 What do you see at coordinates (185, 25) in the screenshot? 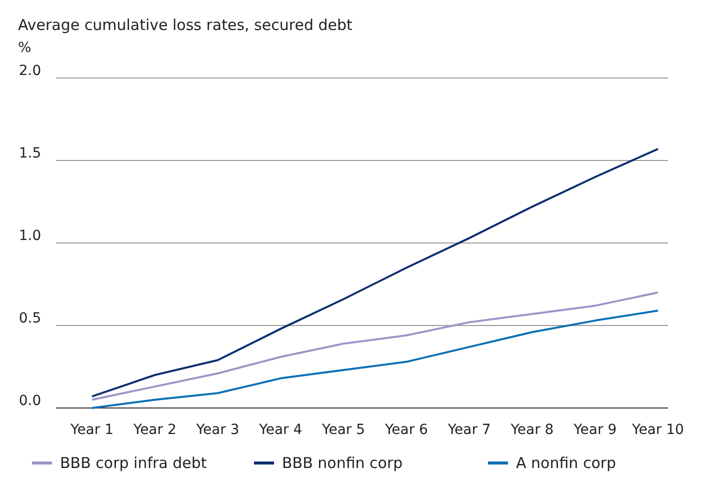
I see `chart-title: Average cumulative loss rates, secured debt` at bounding box center [185, 25].